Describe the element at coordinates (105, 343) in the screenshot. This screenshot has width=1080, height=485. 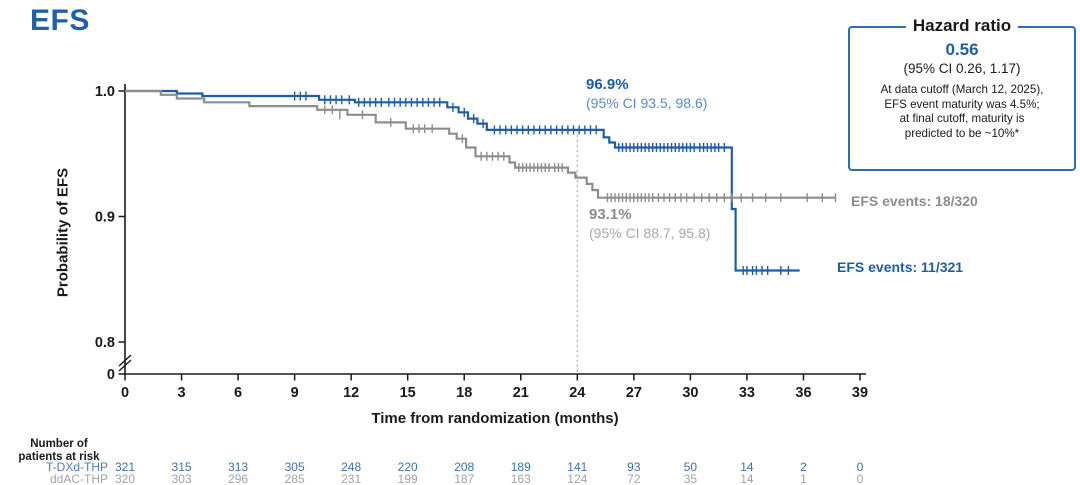
I see `y-tick-label: 0.8` at that location.